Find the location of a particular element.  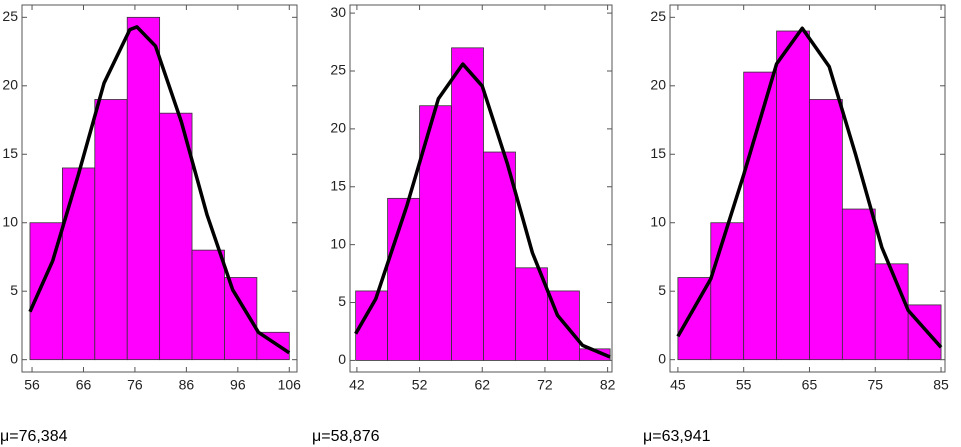

x-tick-label: 62 is located at coordinates (482, 385).